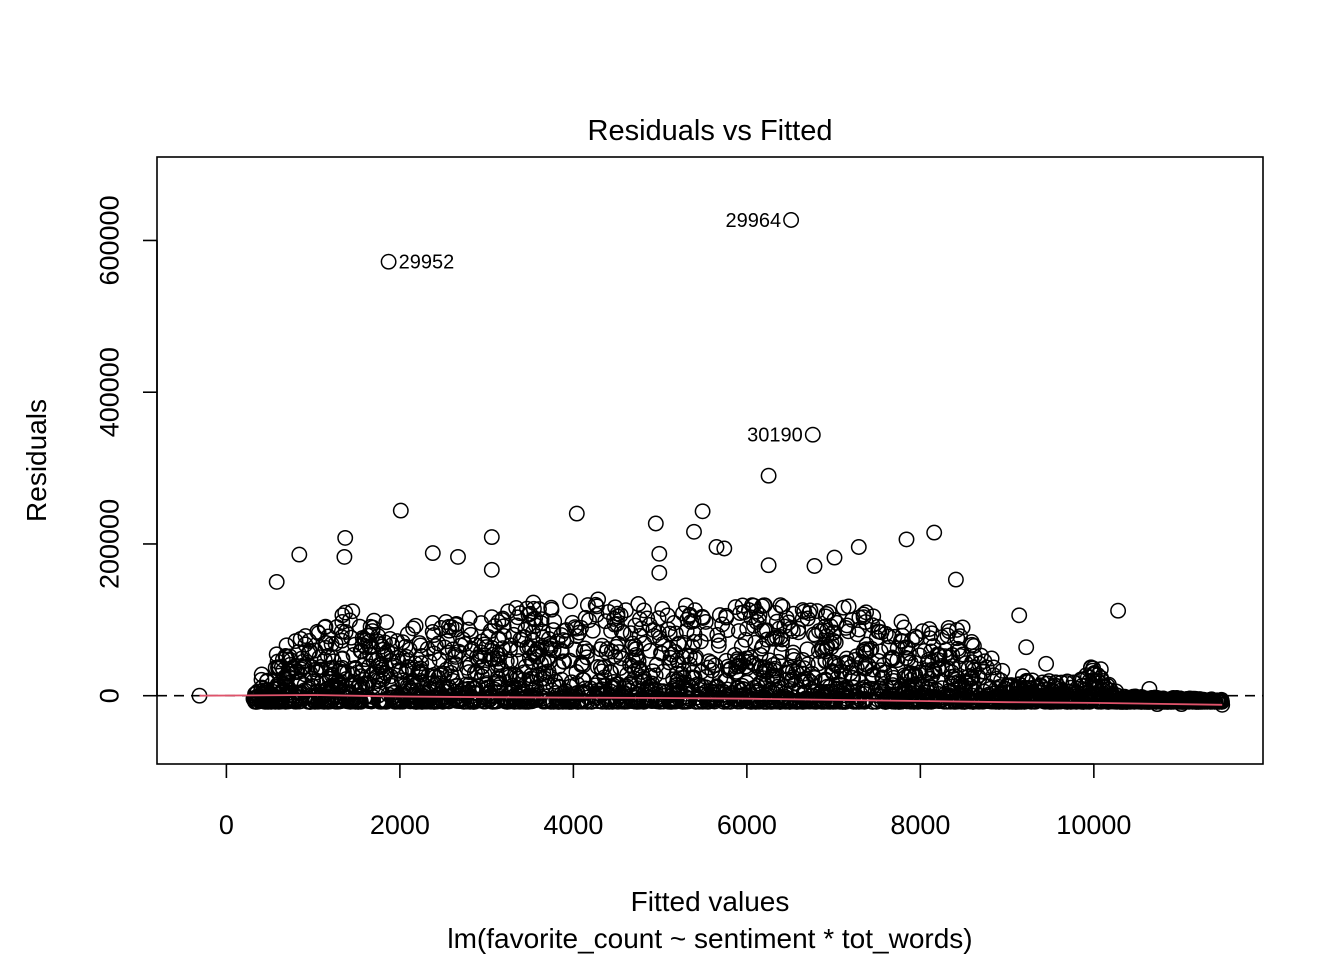  What do you see at coordinates (573, 825) in the screenshot?
I see `x-tick-label: 4000` at bounding box center [573, 825].